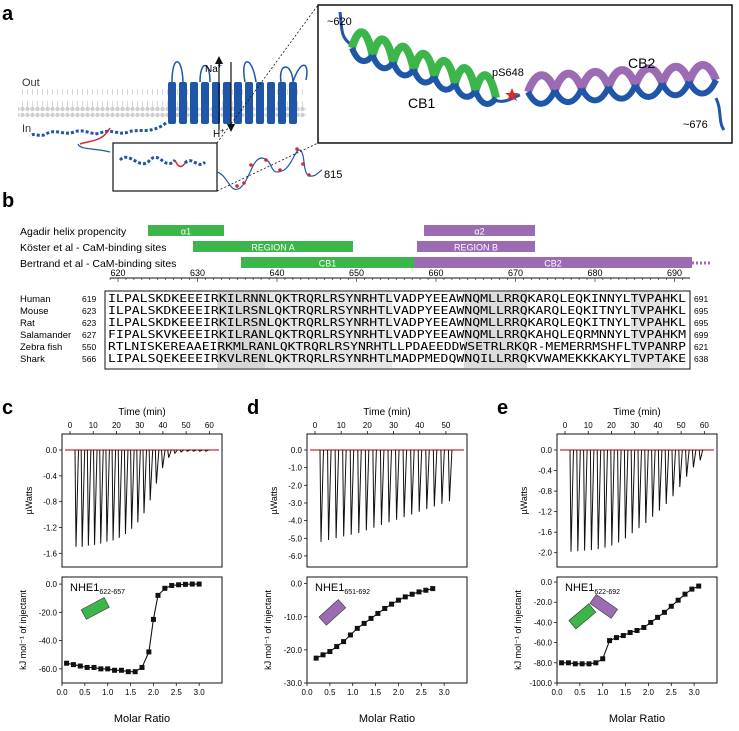 The height and width of the screenshot is (731, 739). What do you see at coordinates (579, 588) in the screenshot?
I see `construct-name: NHE1` at bounding box center [579, 588].